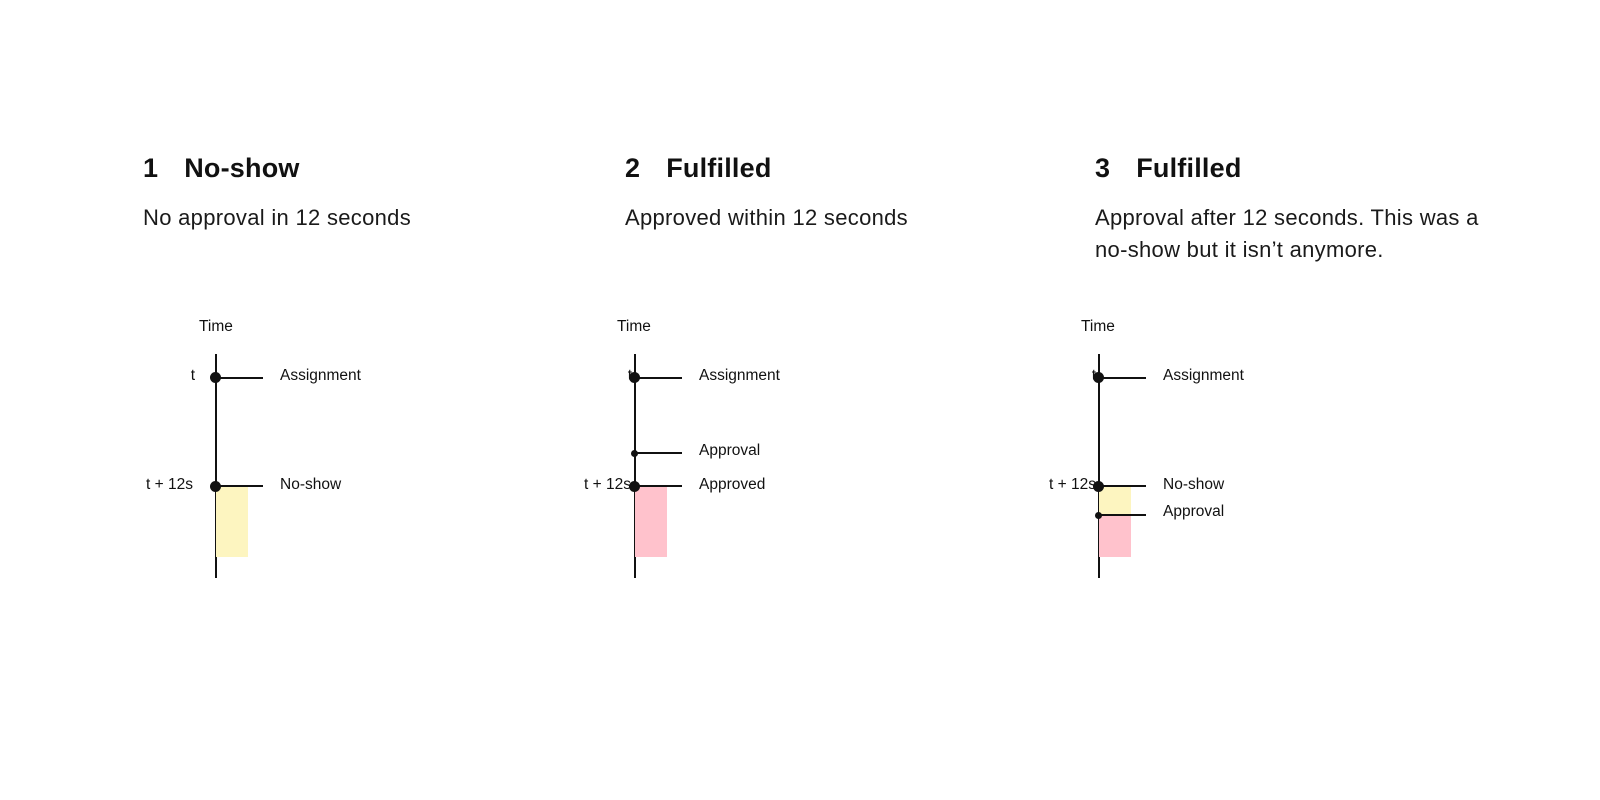 This screenshot has width=1600, height=800. Describe the element at coordinates (151, 168) in the screenshot. I see `panel-number: 1` at that location.